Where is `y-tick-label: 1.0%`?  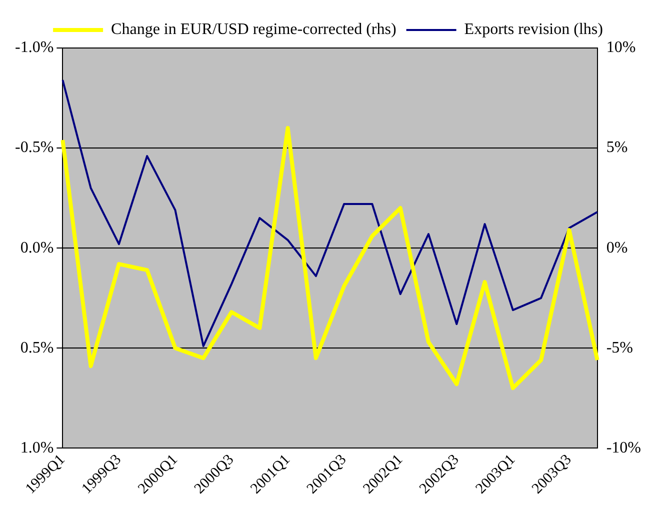 y-tick-label: 1.0% is located at coordinates (37, 447).